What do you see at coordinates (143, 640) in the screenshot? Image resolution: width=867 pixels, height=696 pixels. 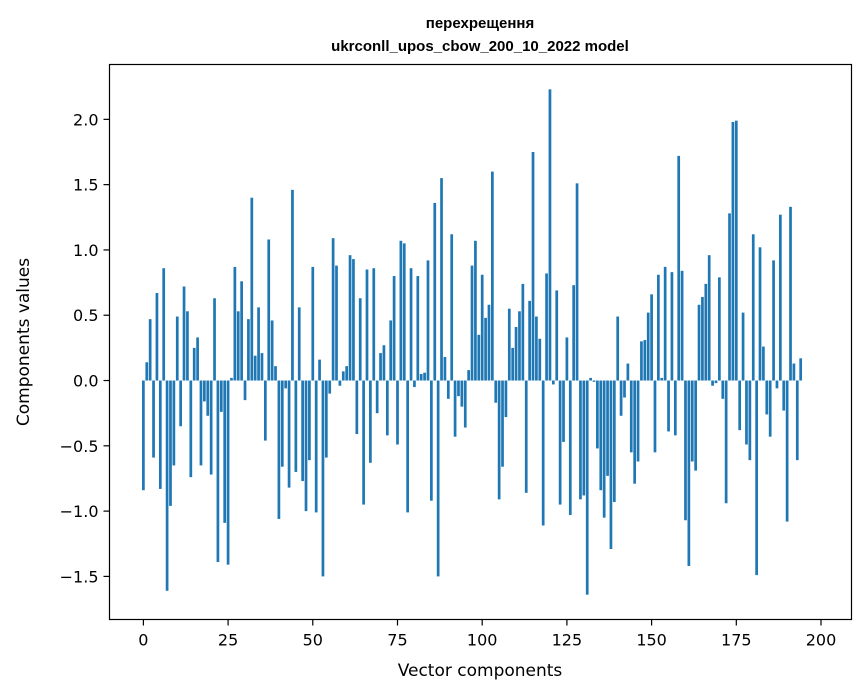 I see `x-tick-label: 0` at bounding box center [143, 640].